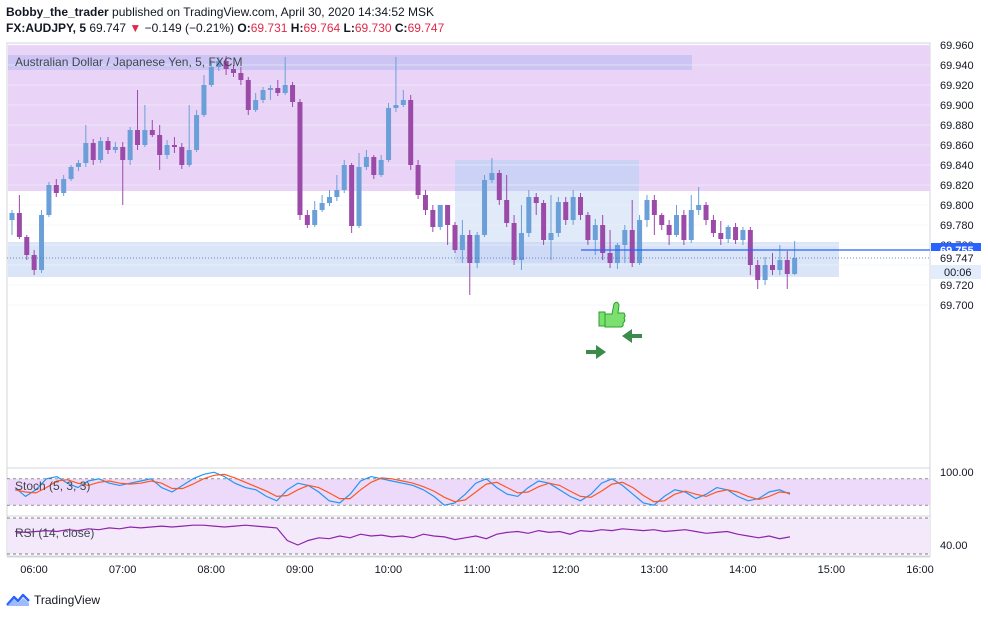 The height and width of the screenshot is (618, 988). Describe the element at coordinates (401, 28) in the screenshot. I see `close-label: C:` at that location.